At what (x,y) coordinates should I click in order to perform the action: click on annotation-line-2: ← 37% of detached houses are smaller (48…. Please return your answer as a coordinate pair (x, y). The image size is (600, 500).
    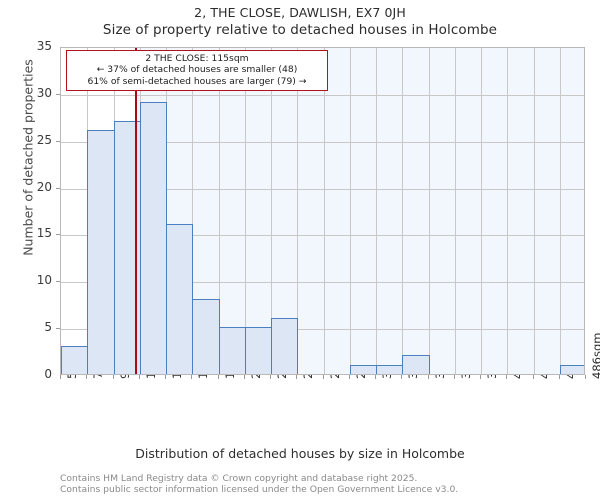
    Looking at the image, I should click on (197, 70).